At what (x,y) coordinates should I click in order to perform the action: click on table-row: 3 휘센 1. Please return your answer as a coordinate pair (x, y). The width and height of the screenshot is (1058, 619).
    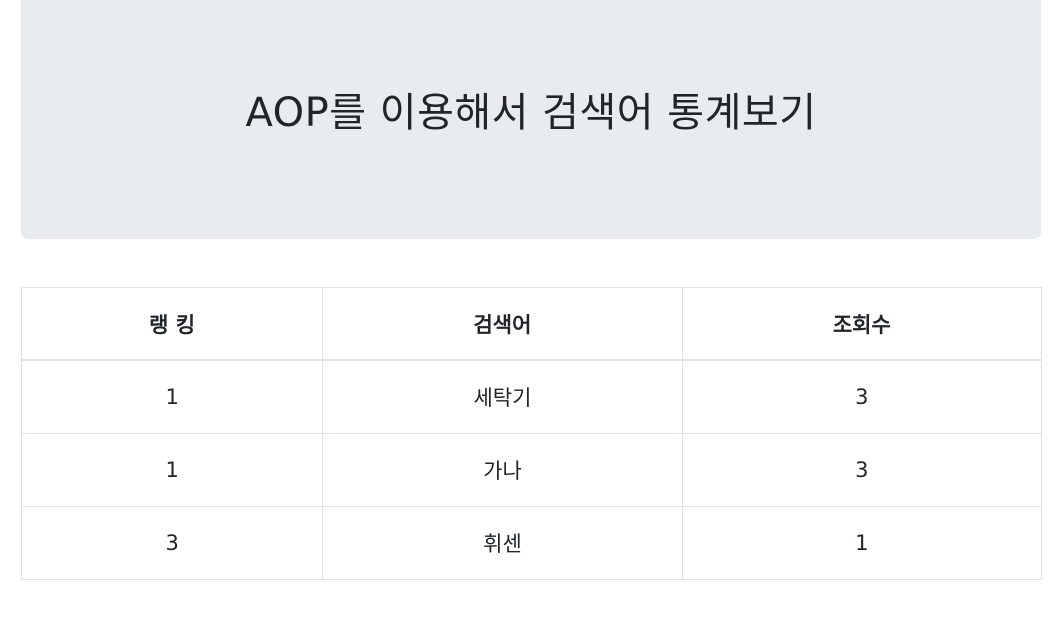
    Looking at the image, I should click on (531, 543).